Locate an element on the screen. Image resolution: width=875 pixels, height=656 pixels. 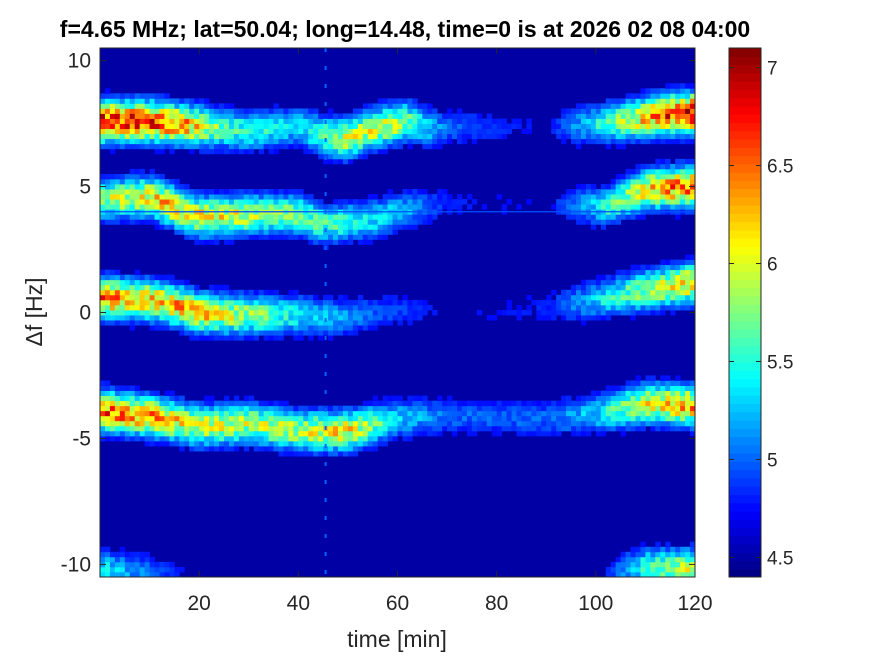
colorbar-tick-label: 7 is located at coordinates (772, 69).